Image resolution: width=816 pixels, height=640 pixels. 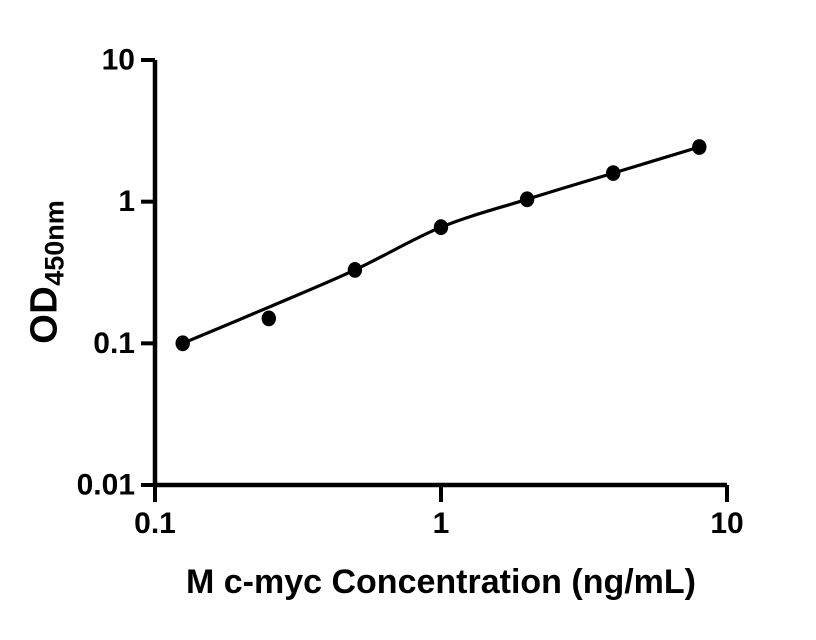 What do you see at coordinates (441, 523) in the screenshot?
I see `x-tick-label: 1` at bounding box center [441, 523].